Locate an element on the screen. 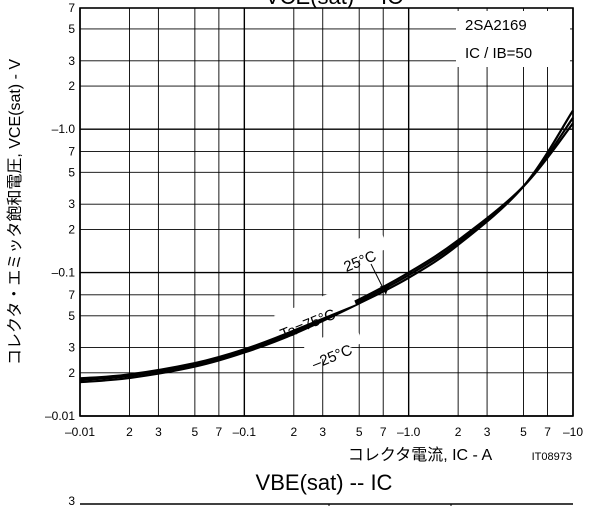 This screenshot has height=506, width=590. leader-arrow is located at coordinates (384, 290).